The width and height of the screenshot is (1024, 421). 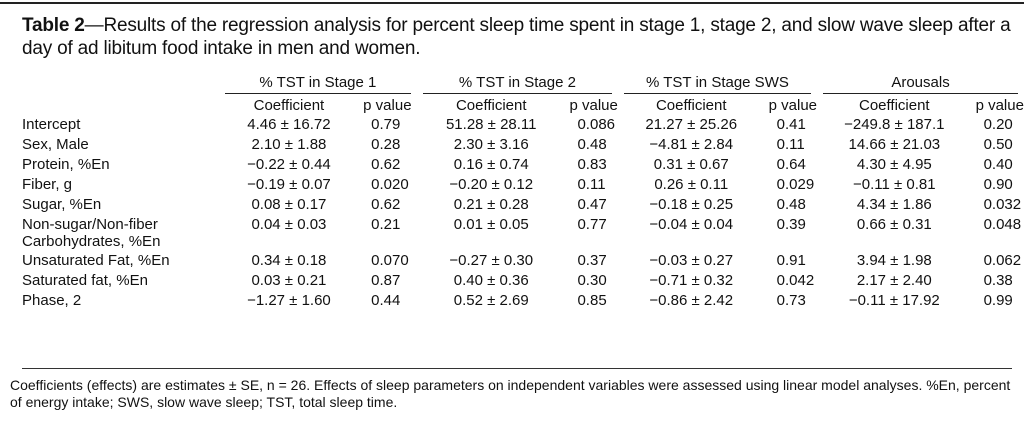 What do you see at coordinates (85, 280) in the screenshot?
I see `row-label: Saturated fat, %En` at bounding box center [85, 280].